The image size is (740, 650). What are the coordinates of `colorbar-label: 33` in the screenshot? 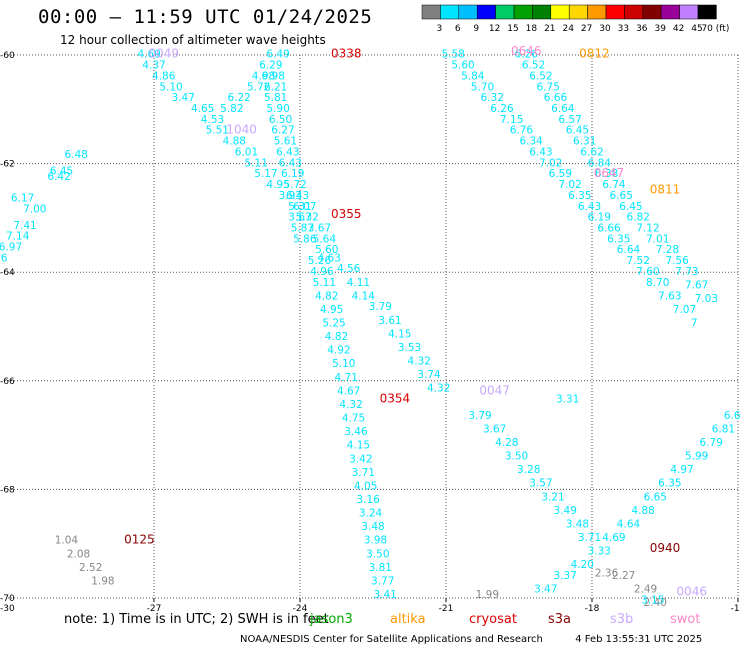 It's located at (623, 29).